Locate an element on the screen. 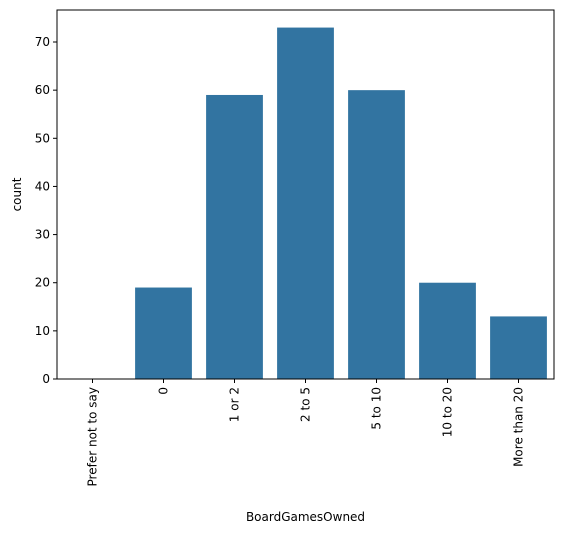 The image size is (562, 534). y-tick-label: 40 is located at coordinates (42, 186).